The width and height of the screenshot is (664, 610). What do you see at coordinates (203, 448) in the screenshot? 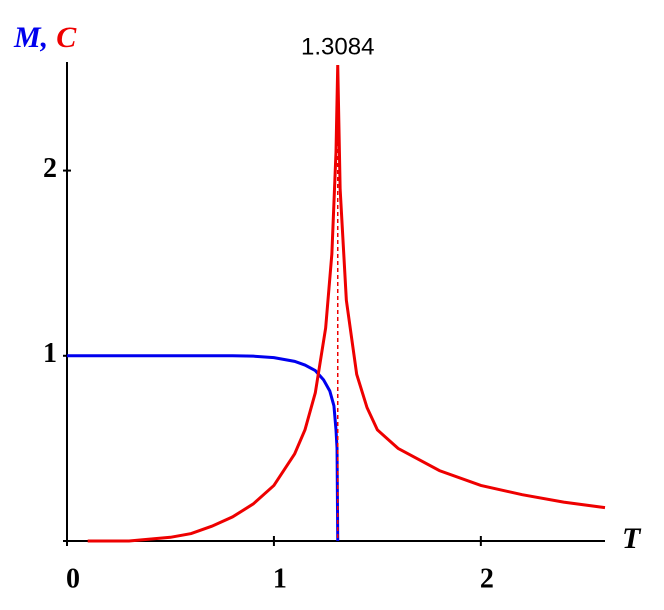
I see `series-line` at bounding box center [203, 448].